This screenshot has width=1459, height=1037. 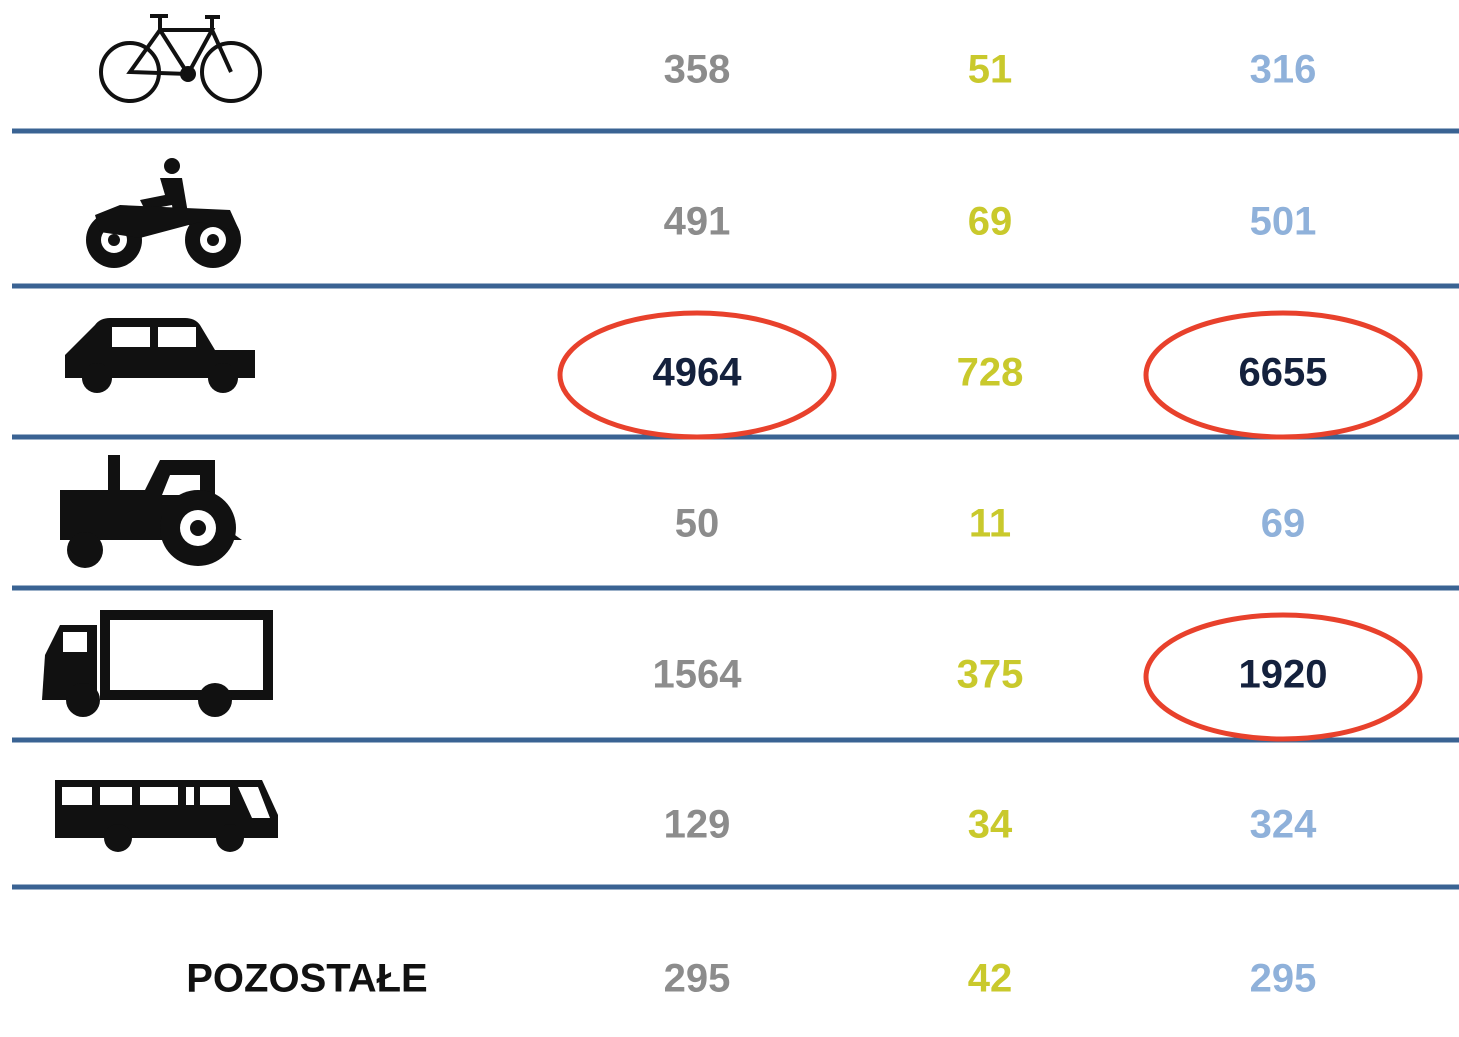 I want to click on cell-value: 316, so click(x=1283, y=70).